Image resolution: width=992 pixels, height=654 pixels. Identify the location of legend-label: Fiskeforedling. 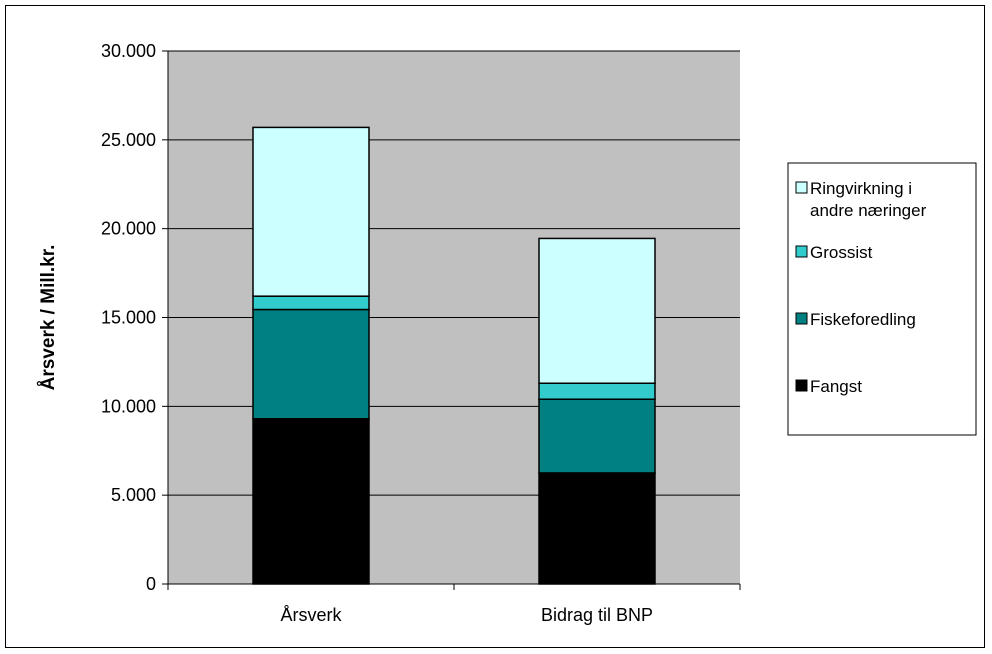
(863, 319).